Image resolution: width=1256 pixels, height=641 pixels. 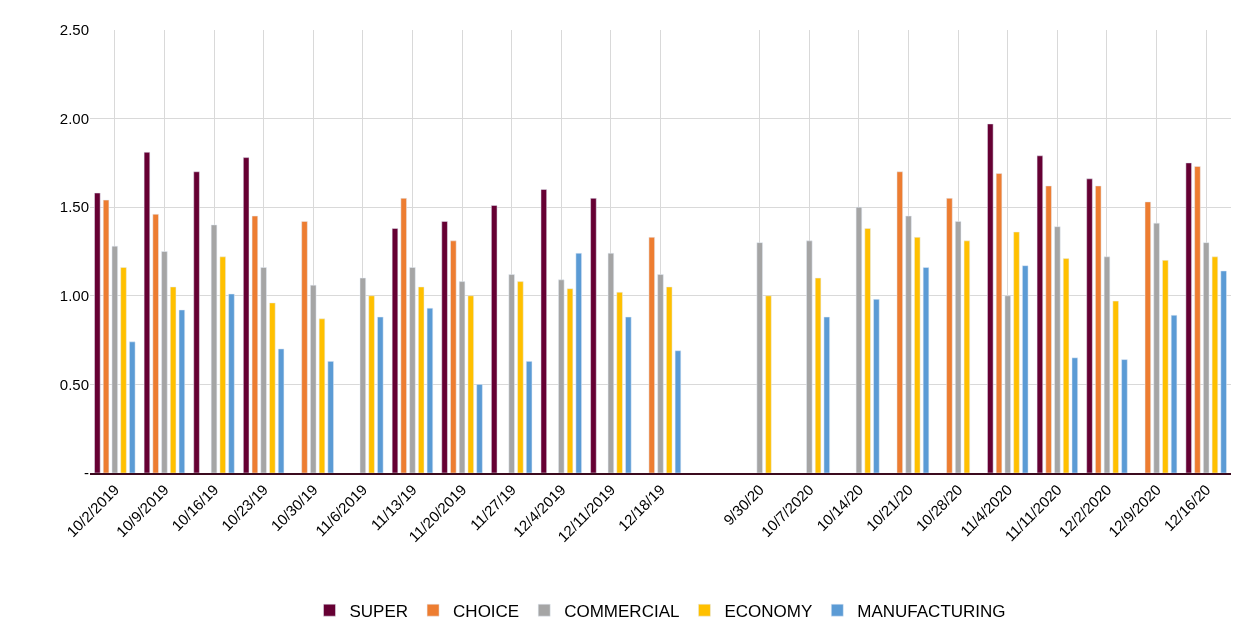 What do you see at coordinates (74, 207) in the screenshot?
I see `y-tick-label: 1.50` at bounding box center [74, 207].